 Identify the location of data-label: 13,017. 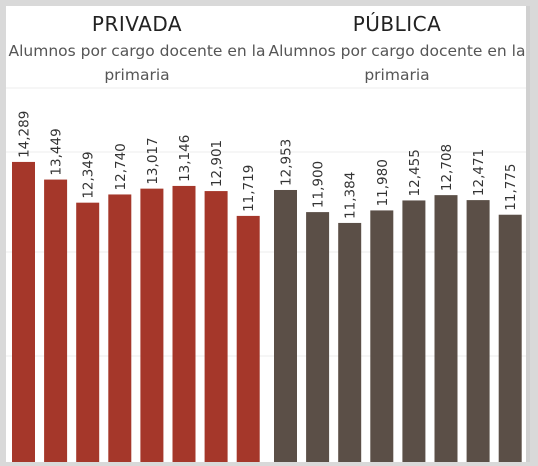
(153, 160).